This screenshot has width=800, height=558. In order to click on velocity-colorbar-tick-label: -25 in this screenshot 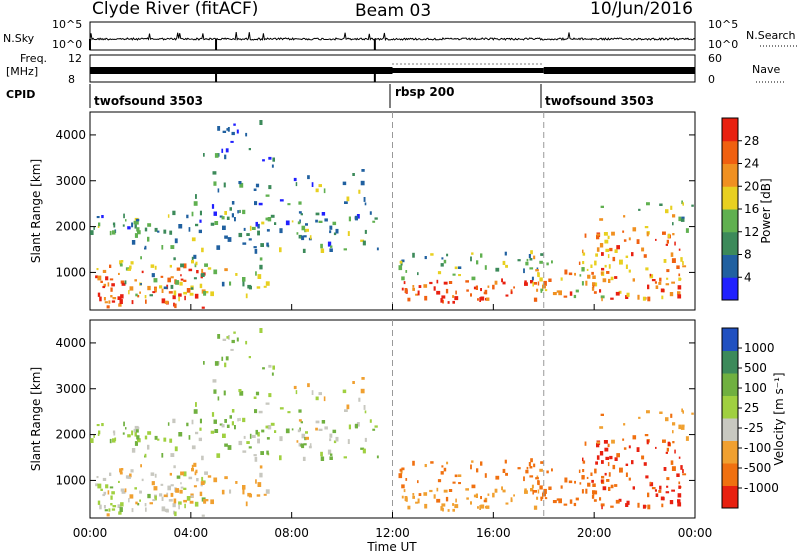, I will do `click(754, 428)`.